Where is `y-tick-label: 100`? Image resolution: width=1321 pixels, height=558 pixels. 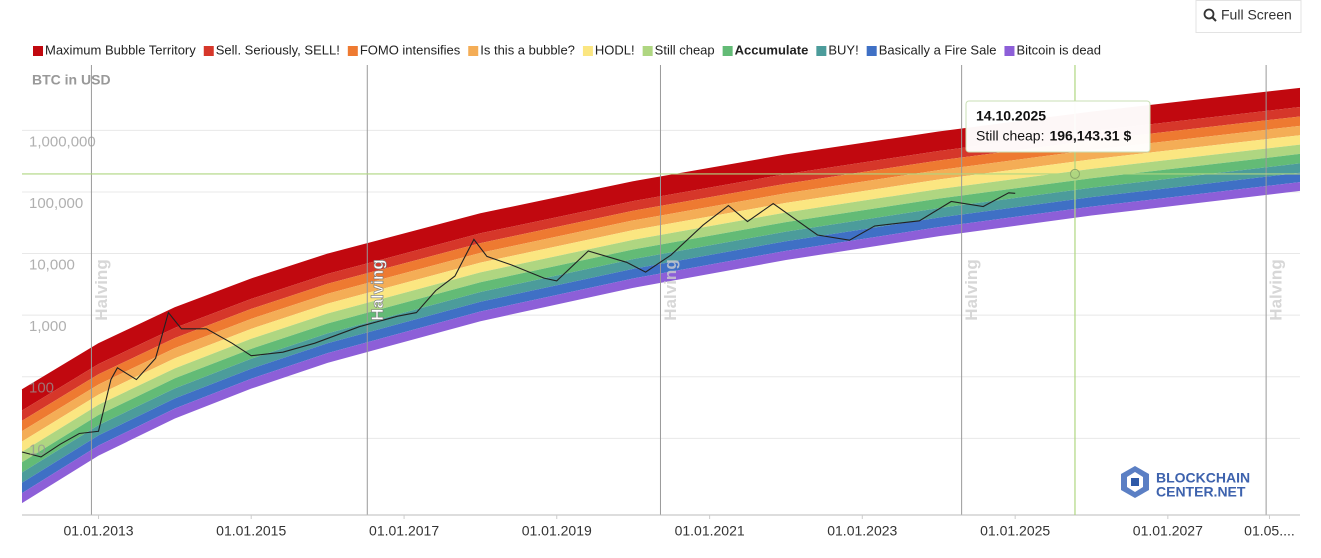
y-tick-label: 100 is located at coordinates (41, 388).